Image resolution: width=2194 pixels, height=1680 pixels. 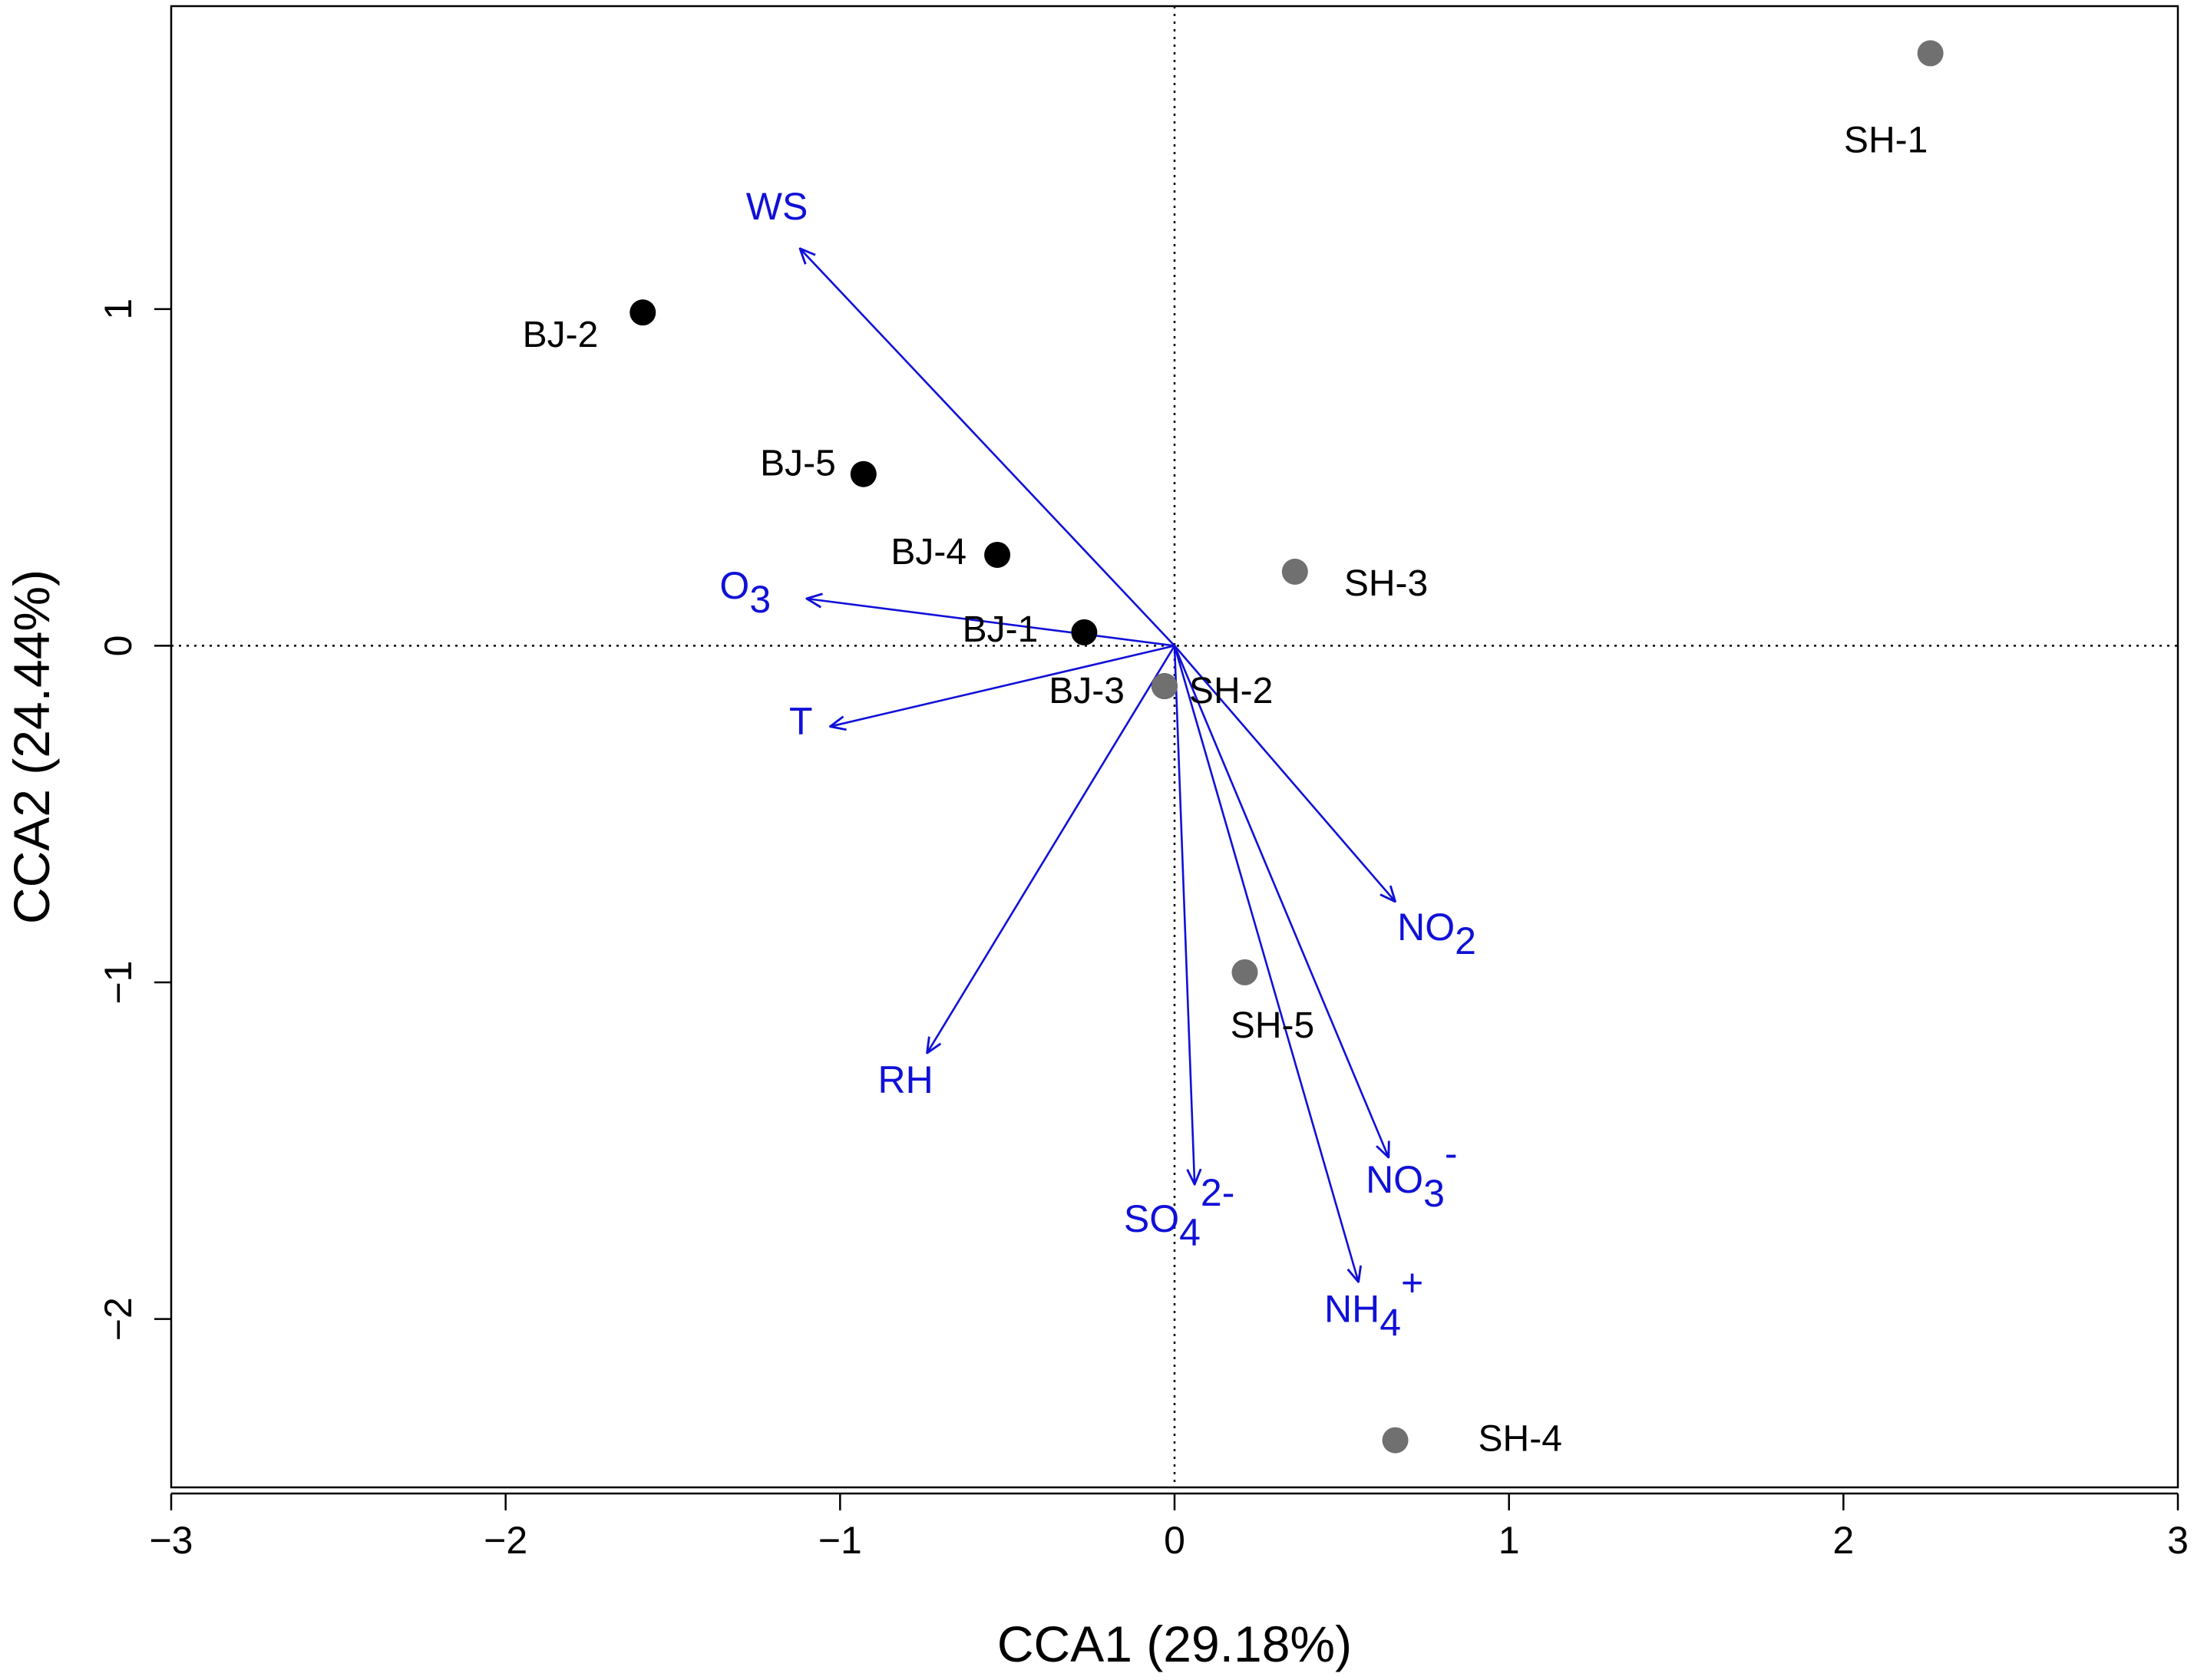 I want to click on vector-arrow-rh, so click(x=1051, y=849).